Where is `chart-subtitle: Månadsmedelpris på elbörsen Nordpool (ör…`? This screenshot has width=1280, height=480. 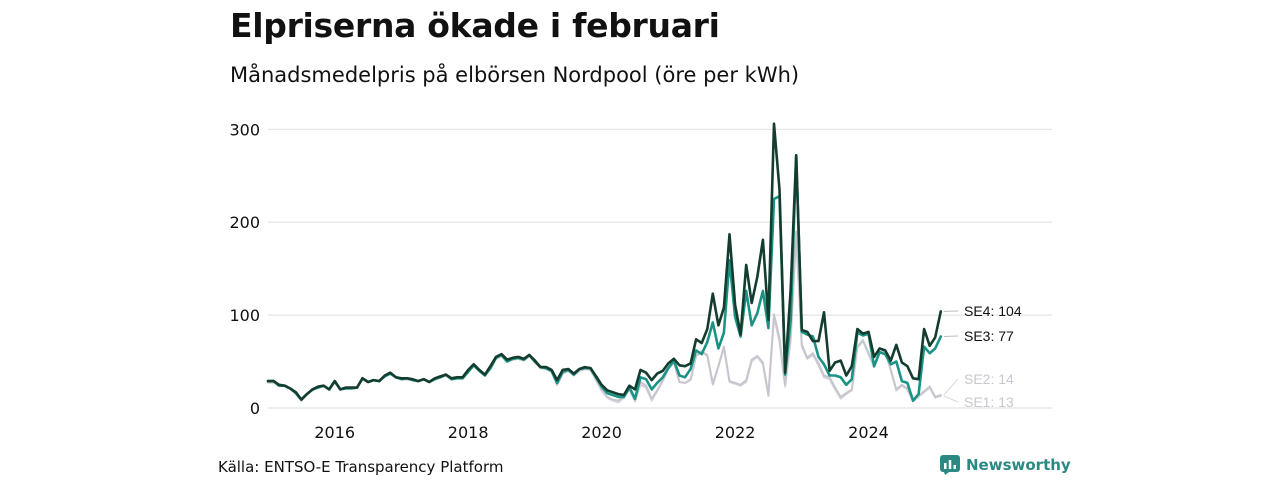 chart-subtitle: Månadsmedelpris på elbörsen Nordpool (ör… is located at coordinates (515, 75).